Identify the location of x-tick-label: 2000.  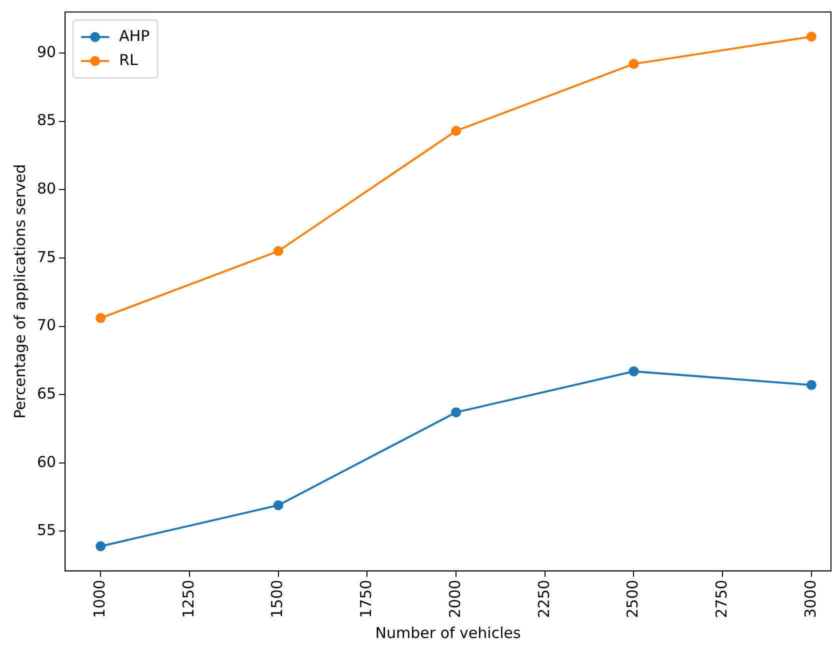
(455, 599).